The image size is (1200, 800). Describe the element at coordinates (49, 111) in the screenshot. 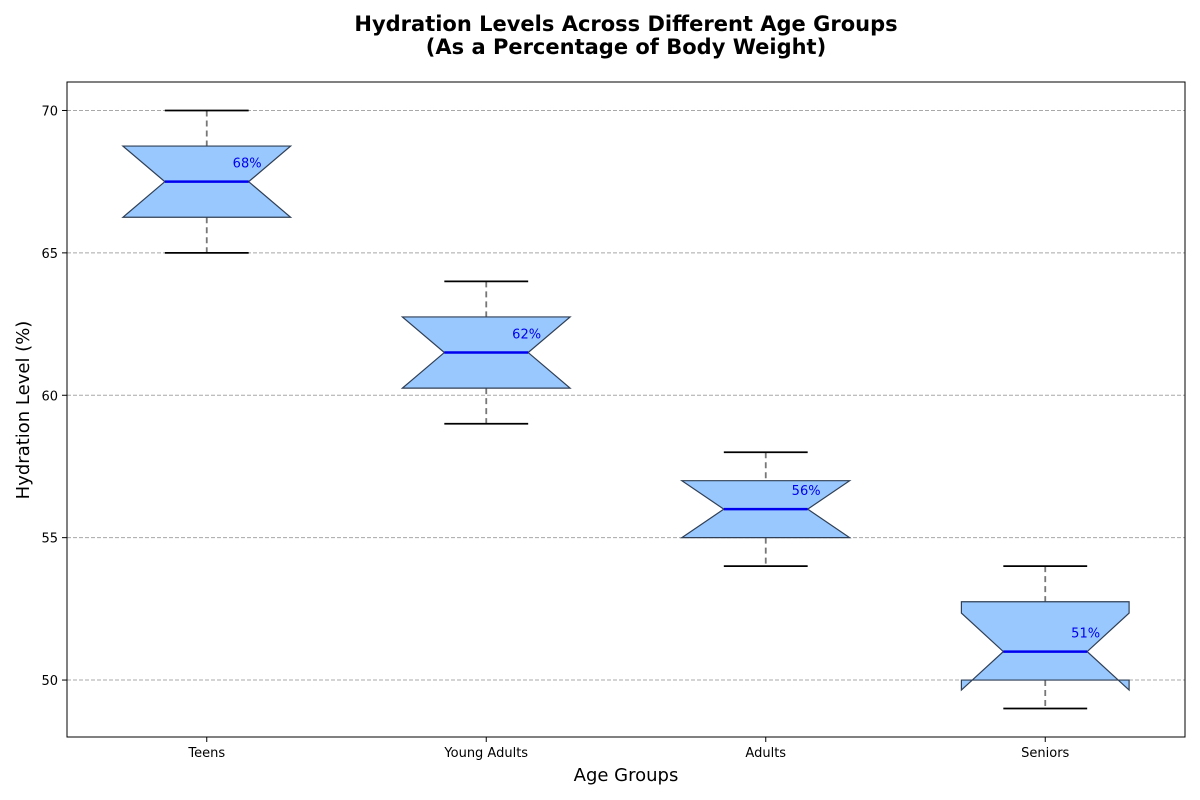

I see `y-tick-label: 70` at that location.